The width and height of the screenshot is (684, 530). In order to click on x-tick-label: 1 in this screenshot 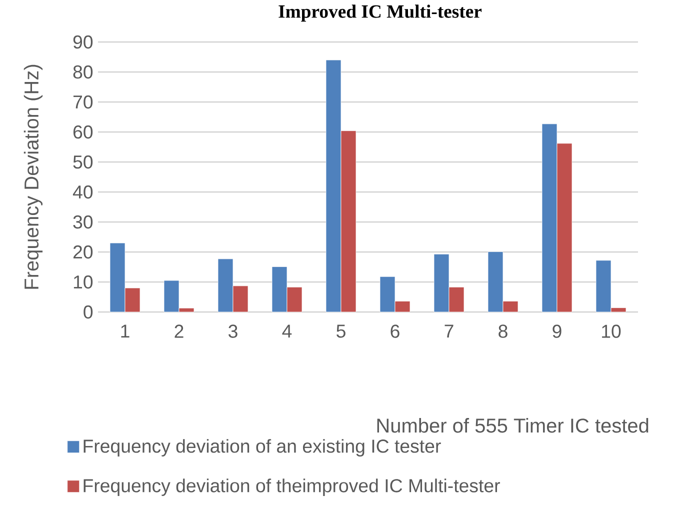, I will do `click(125, 331)`.